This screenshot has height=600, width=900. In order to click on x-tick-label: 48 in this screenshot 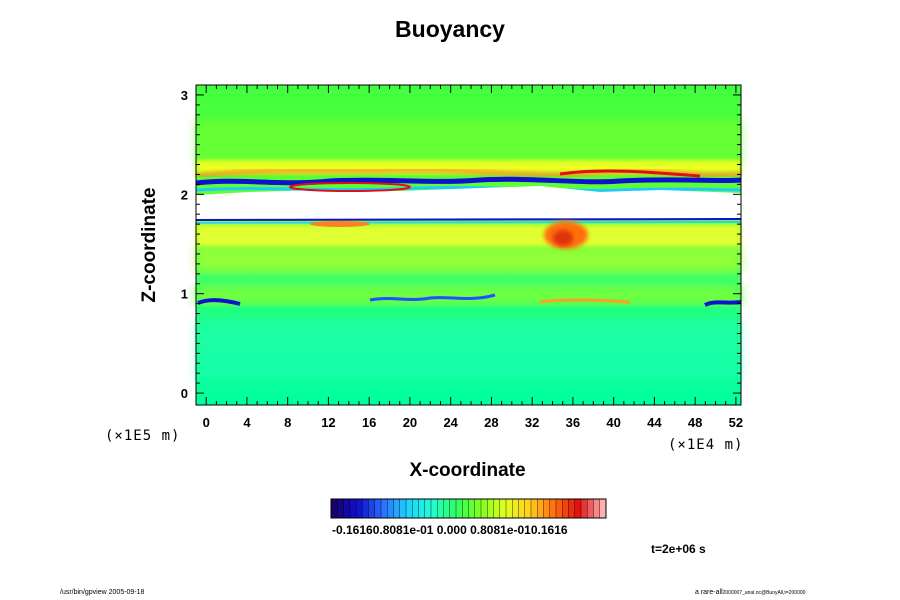, I will do `click(695, 422)`.